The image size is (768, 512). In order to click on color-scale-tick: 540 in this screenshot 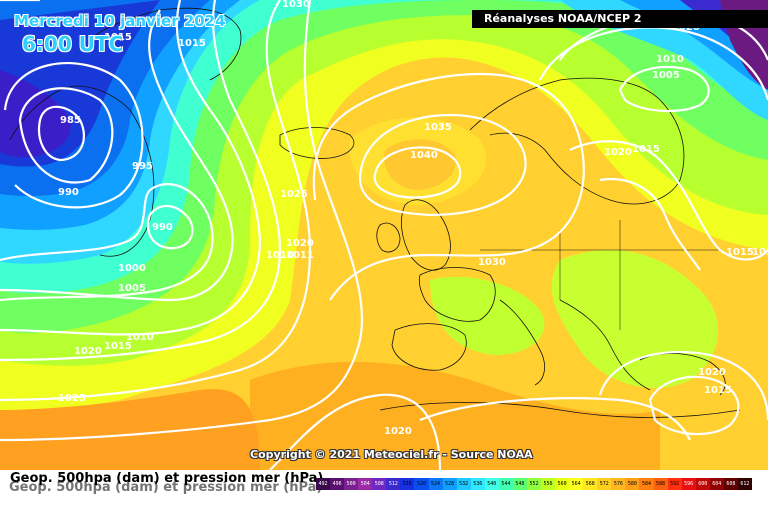, I will do `click(492, 484)`.